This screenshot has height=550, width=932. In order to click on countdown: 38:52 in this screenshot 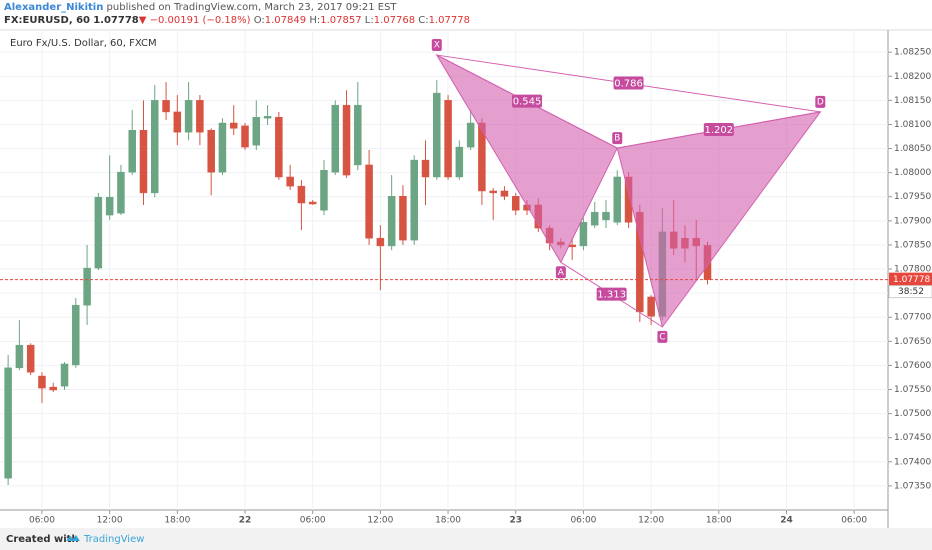, I will do `click(911, 292)`.